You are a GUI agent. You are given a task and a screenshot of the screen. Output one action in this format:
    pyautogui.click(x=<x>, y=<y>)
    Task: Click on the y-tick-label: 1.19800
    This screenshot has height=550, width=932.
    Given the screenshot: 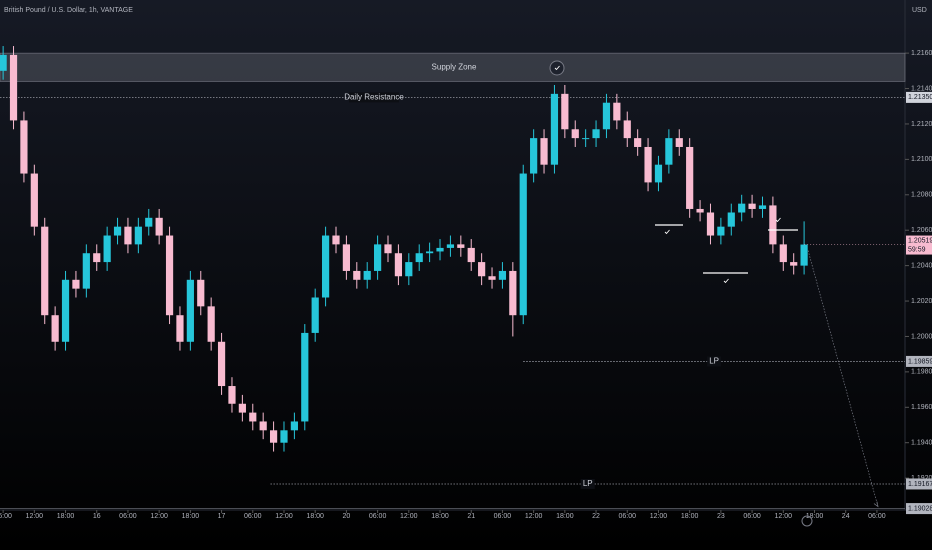 What is the action you would take?
    pyautogui.click(x=921, y=372)
    